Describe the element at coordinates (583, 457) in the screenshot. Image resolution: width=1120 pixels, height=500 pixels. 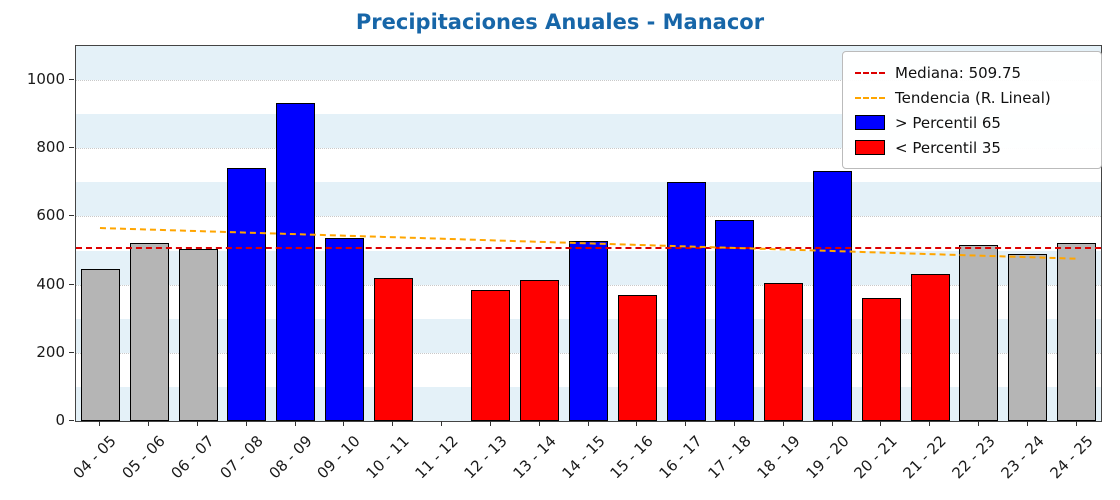
I see `x-tick-label: 14 - 15` at that location.